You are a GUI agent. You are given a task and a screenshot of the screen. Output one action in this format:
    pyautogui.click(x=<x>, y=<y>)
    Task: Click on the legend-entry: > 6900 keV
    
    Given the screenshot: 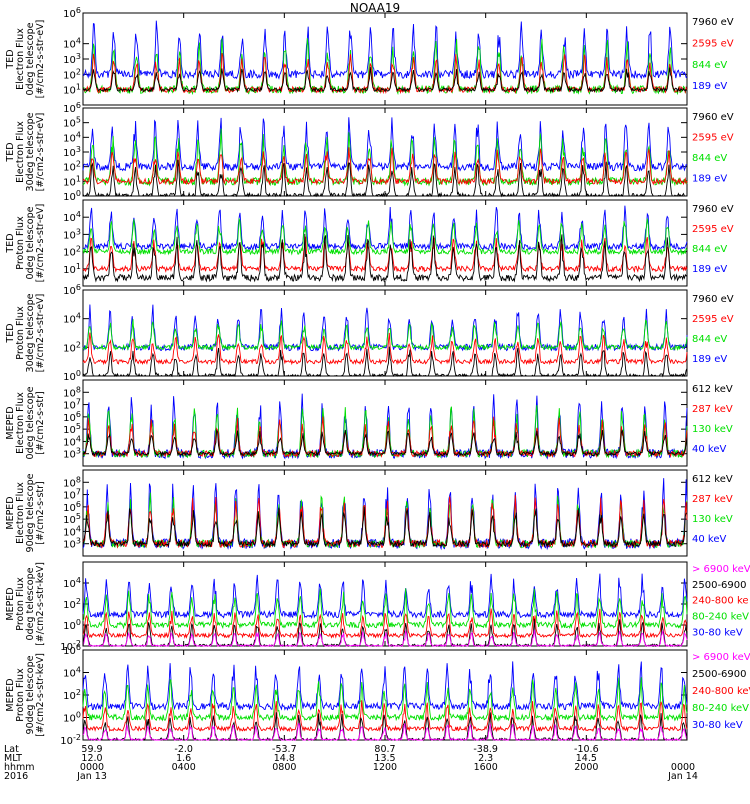 What is the action you would take?
    pyautogui.click(x=721, y=657)
    